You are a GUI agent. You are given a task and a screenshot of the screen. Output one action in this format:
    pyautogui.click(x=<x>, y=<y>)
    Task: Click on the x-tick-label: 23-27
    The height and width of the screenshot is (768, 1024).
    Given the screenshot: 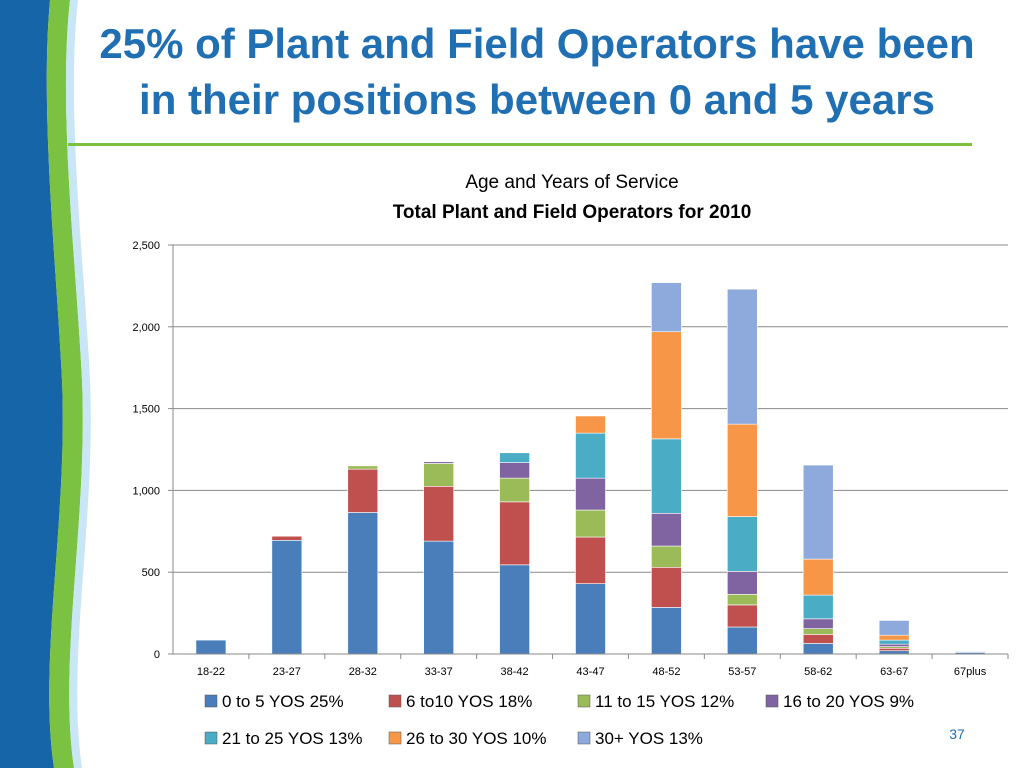 What is the action you would take?
    pyautogui.click(x=287, y=672)
    